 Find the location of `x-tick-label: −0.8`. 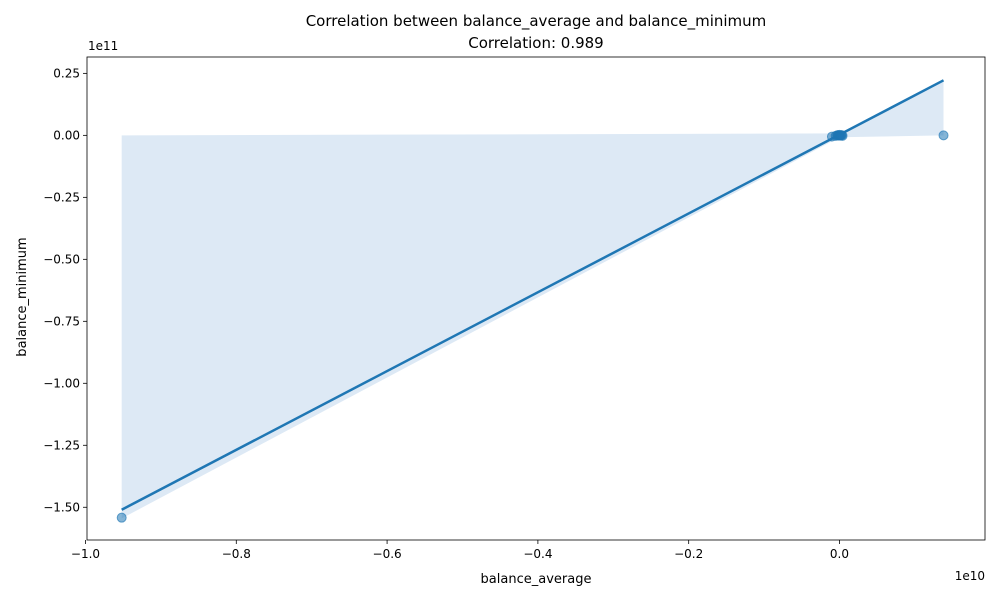

x-tick-label: −0.8 is located at coordinates (236, 554).